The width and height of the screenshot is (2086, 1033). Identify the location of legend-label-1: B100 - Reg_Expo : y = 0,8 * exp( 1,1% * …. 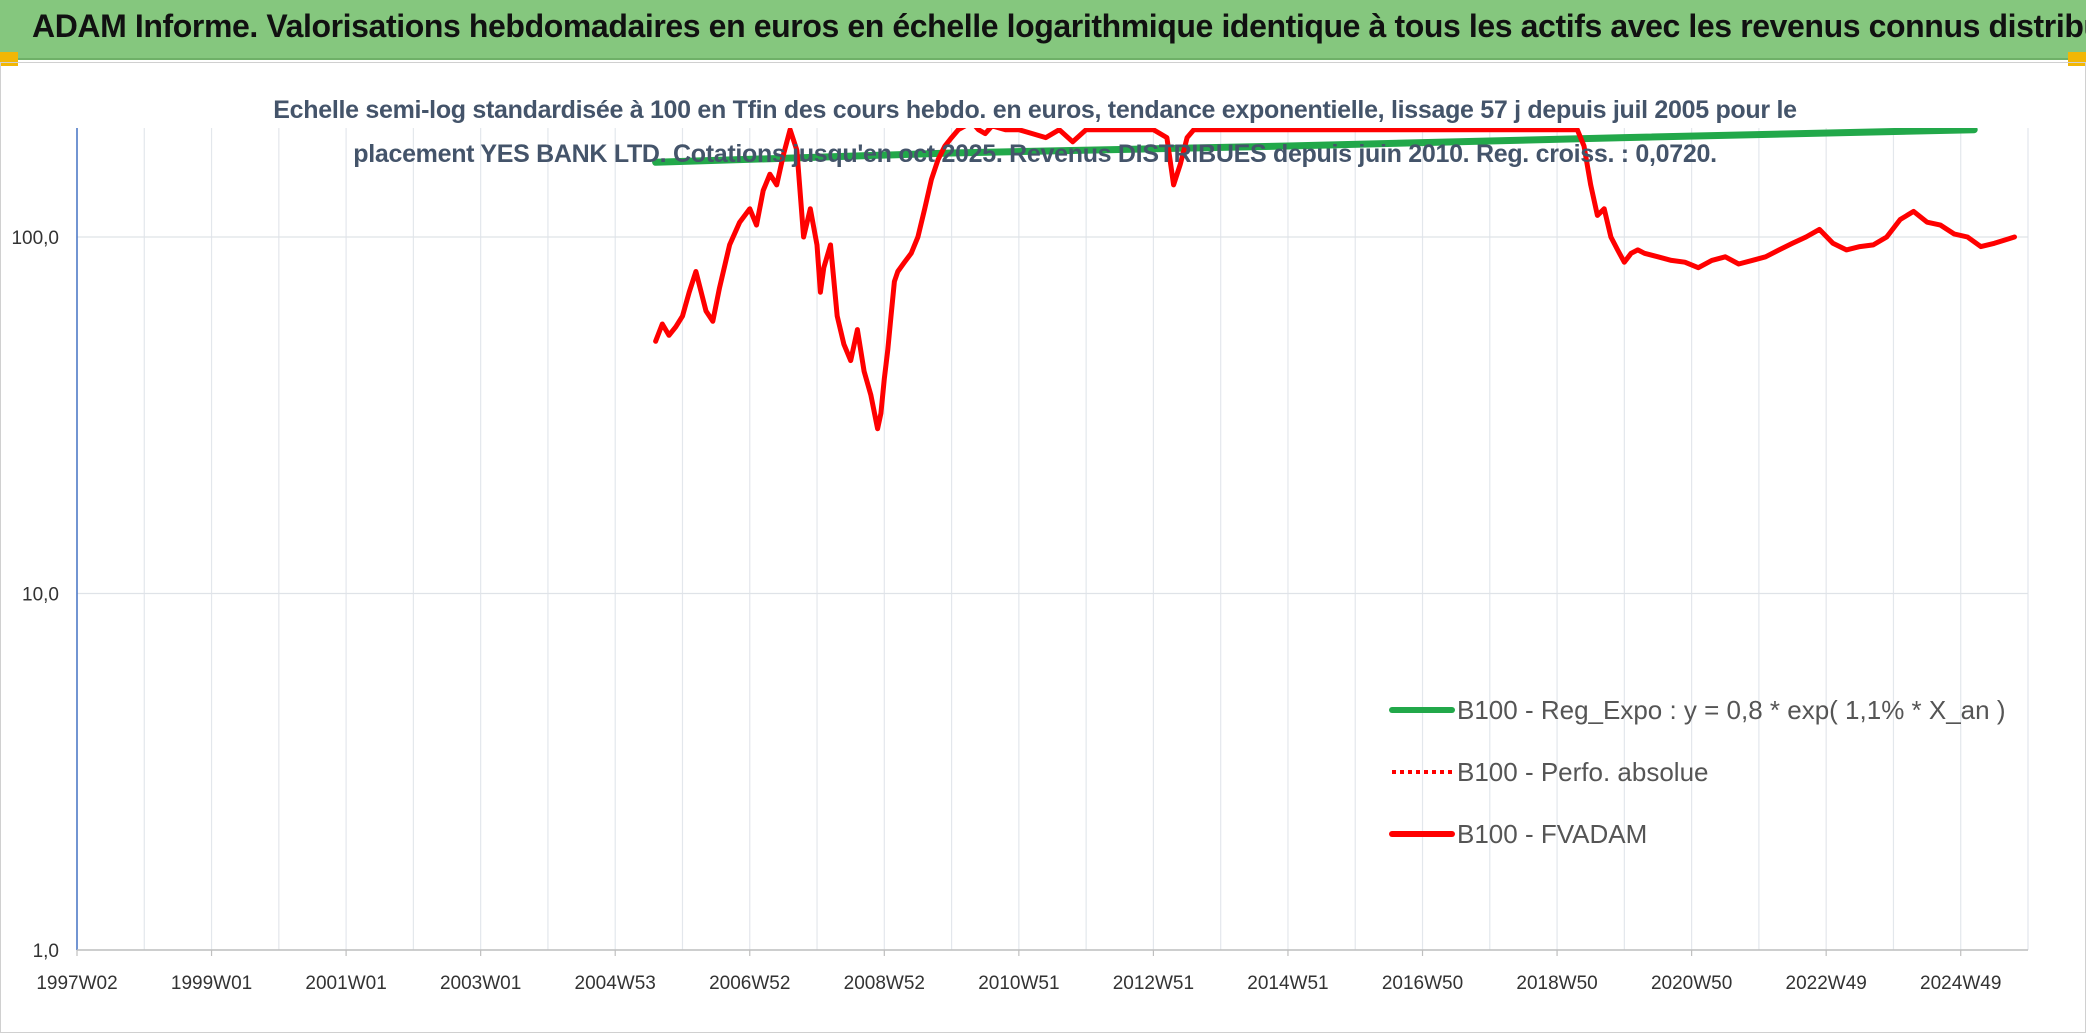
(1731, 710).